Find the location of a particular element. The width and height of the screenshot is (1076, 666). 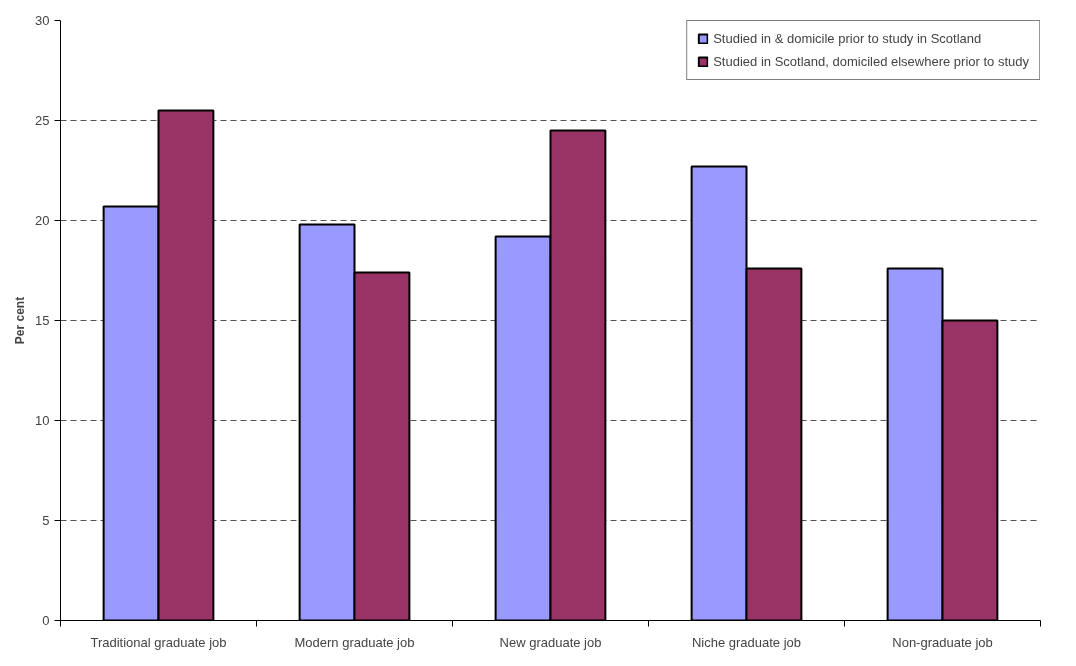

y-tick-label: 15 is located at coordinates (42, 320).